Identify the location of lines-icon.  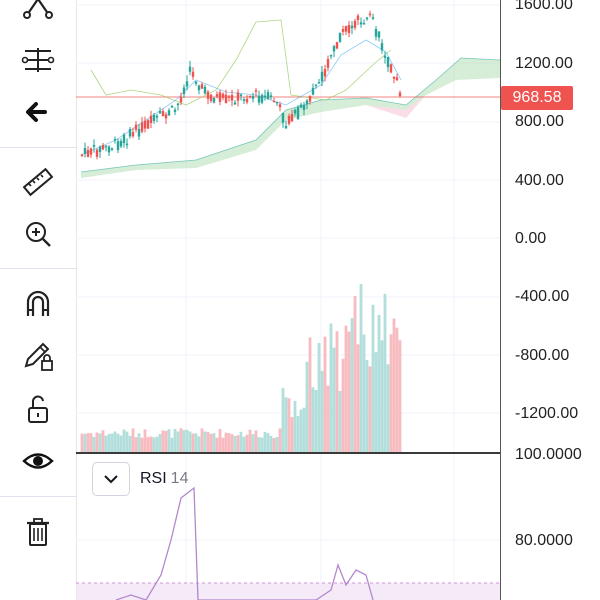
(38, 60).